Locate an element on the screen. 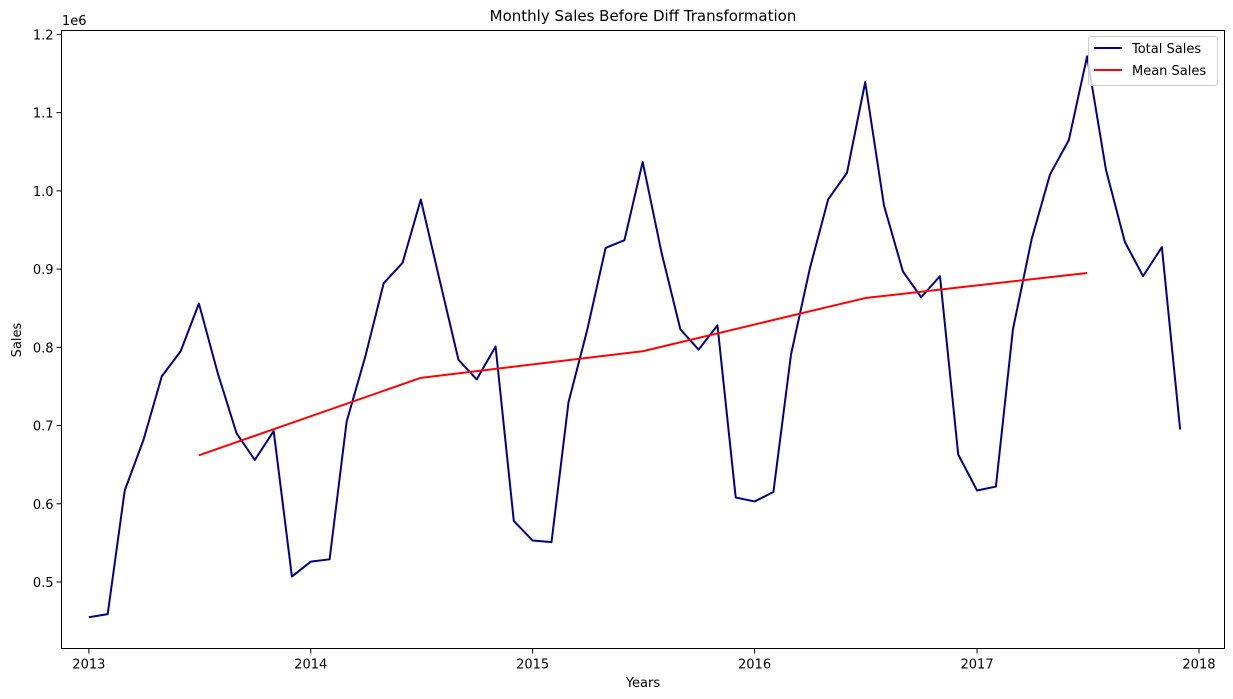 The image size is (1233, 699). y-tick-label: 1.0 is located at coordinates (43, 192).